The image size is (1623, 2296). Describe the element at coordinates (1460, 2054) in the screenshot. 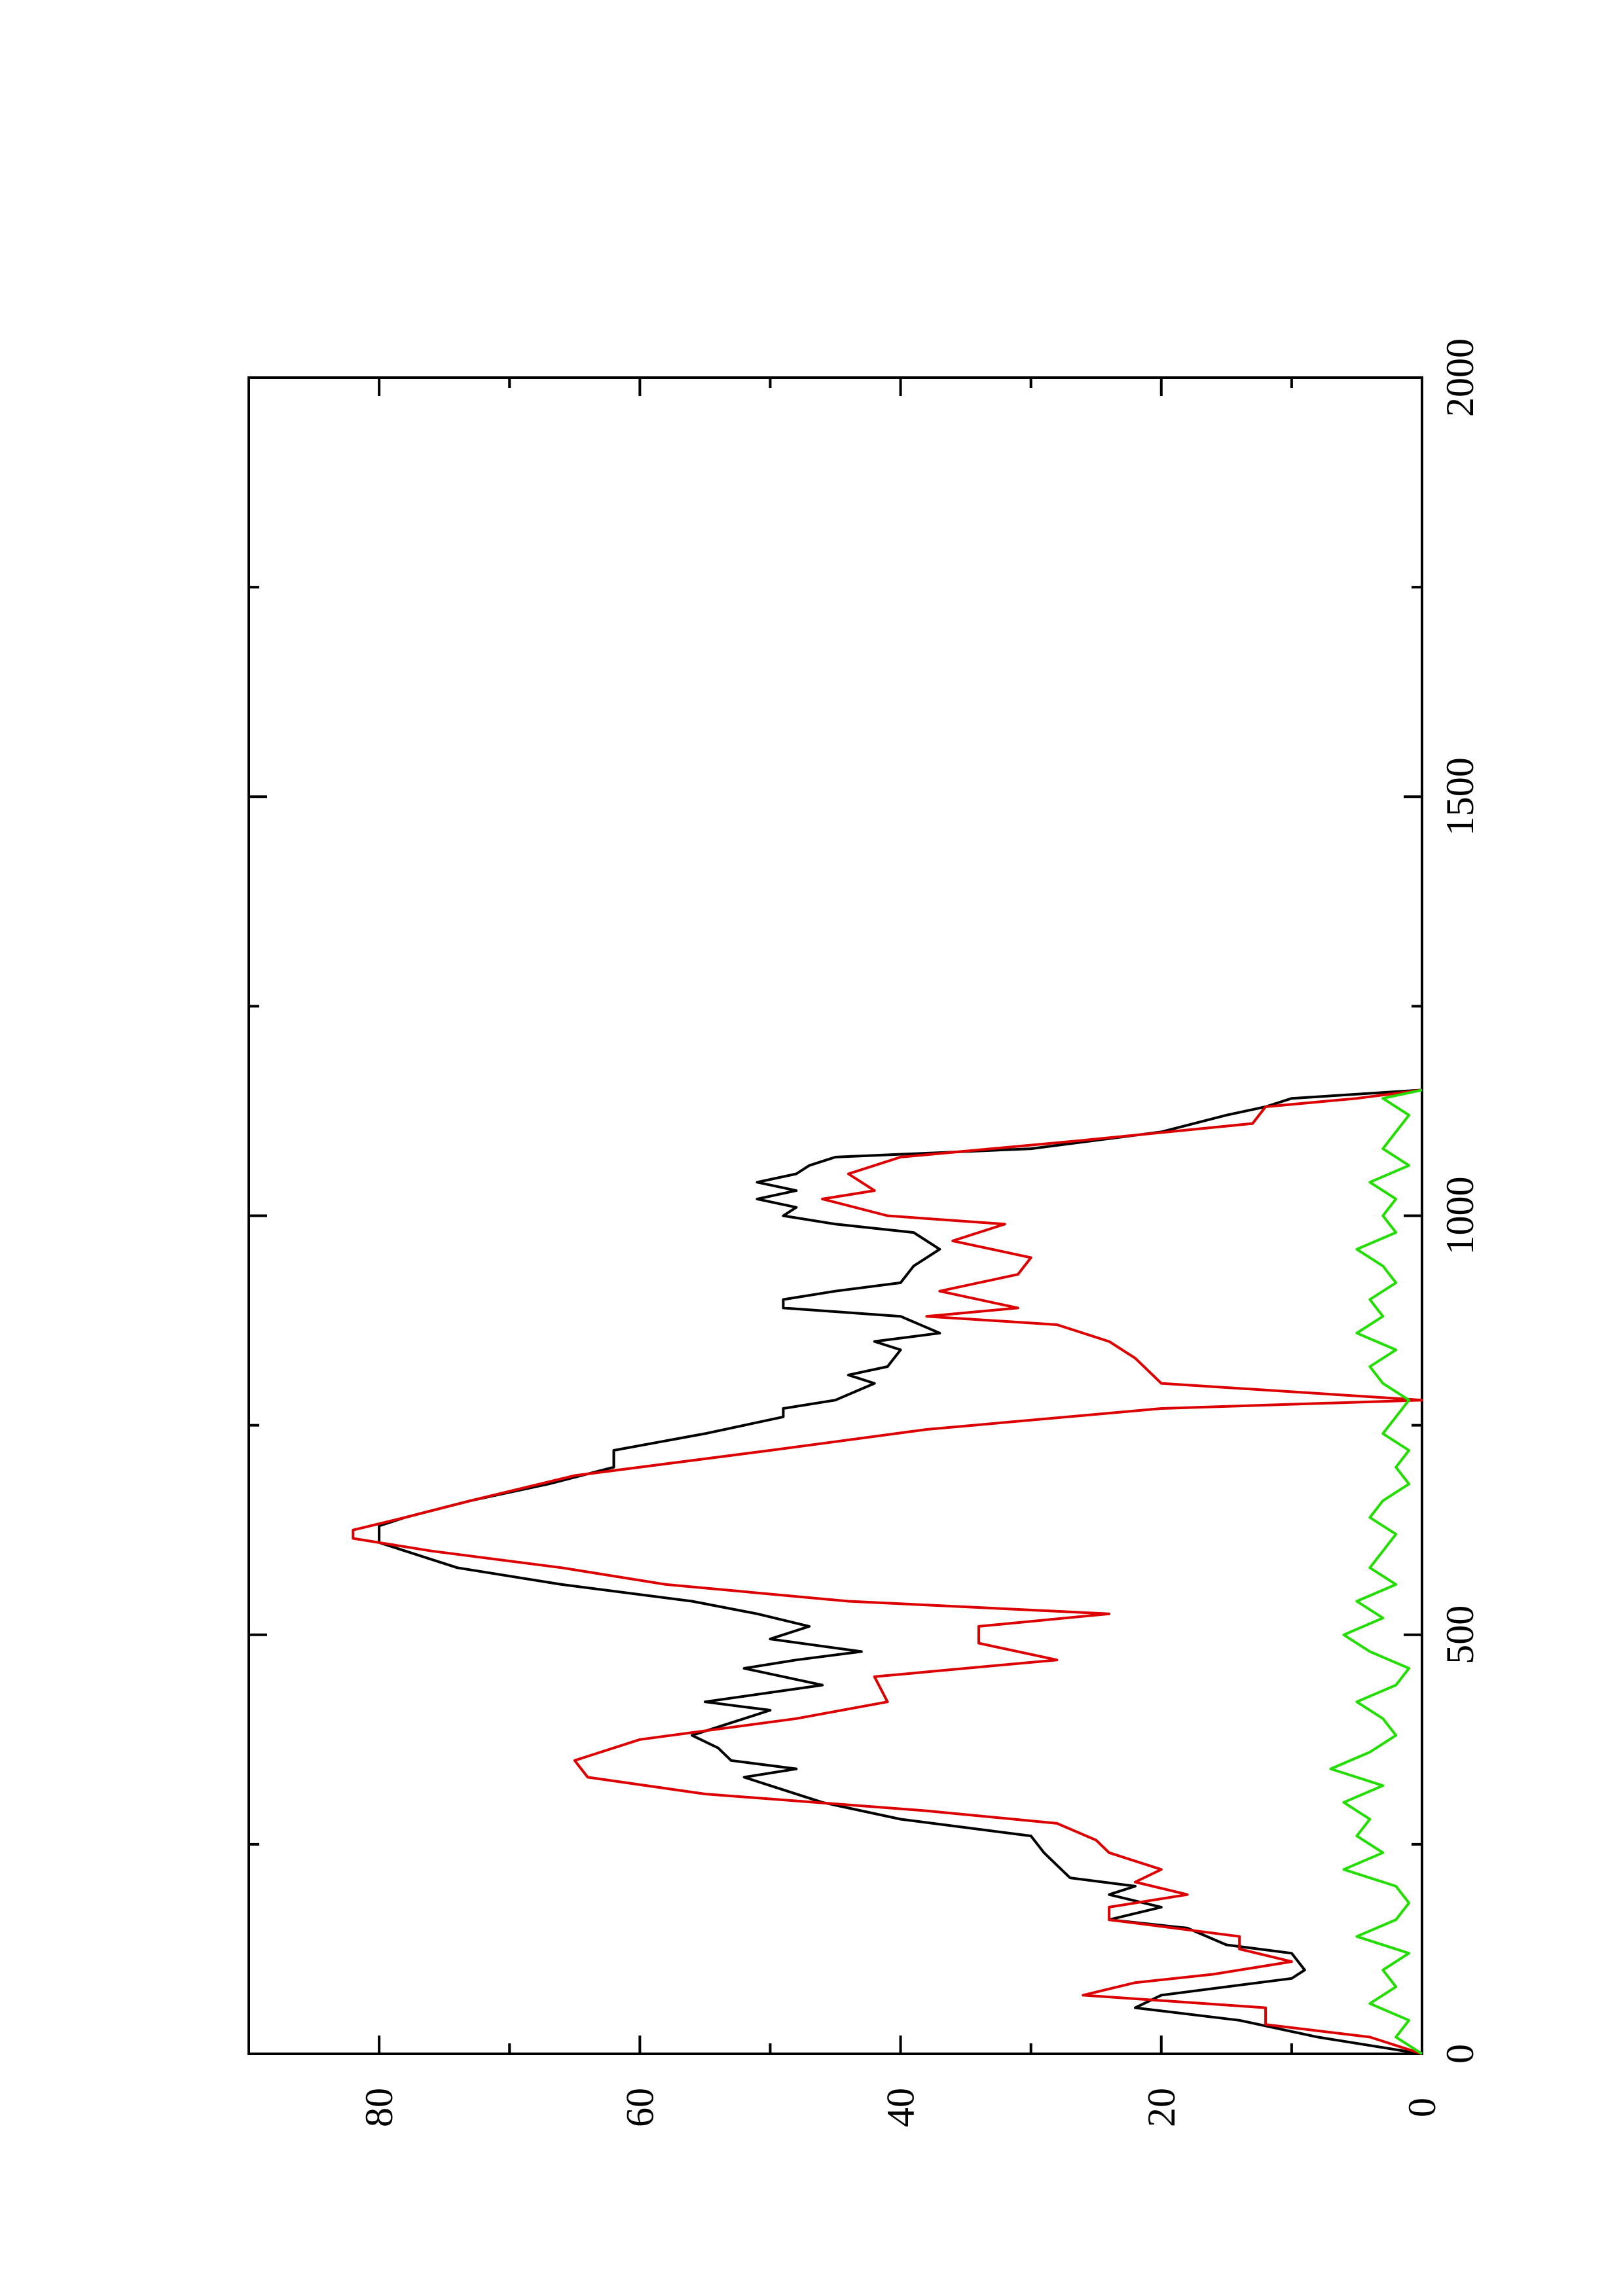

I see `x-tick-label: 0` at that location.